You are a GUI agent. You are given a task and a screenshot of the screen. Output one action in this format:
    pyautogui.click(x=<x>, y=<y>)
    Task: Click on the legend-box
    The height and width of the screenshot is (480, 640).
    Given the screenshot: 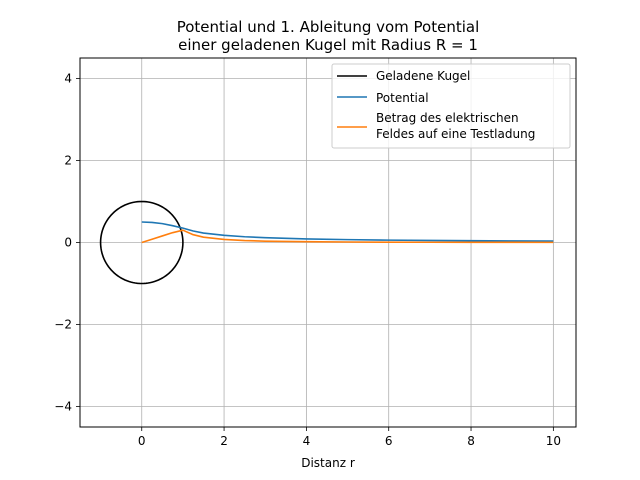 What is the action you would take?
    pyautogui.click(x=451, y=106)
    